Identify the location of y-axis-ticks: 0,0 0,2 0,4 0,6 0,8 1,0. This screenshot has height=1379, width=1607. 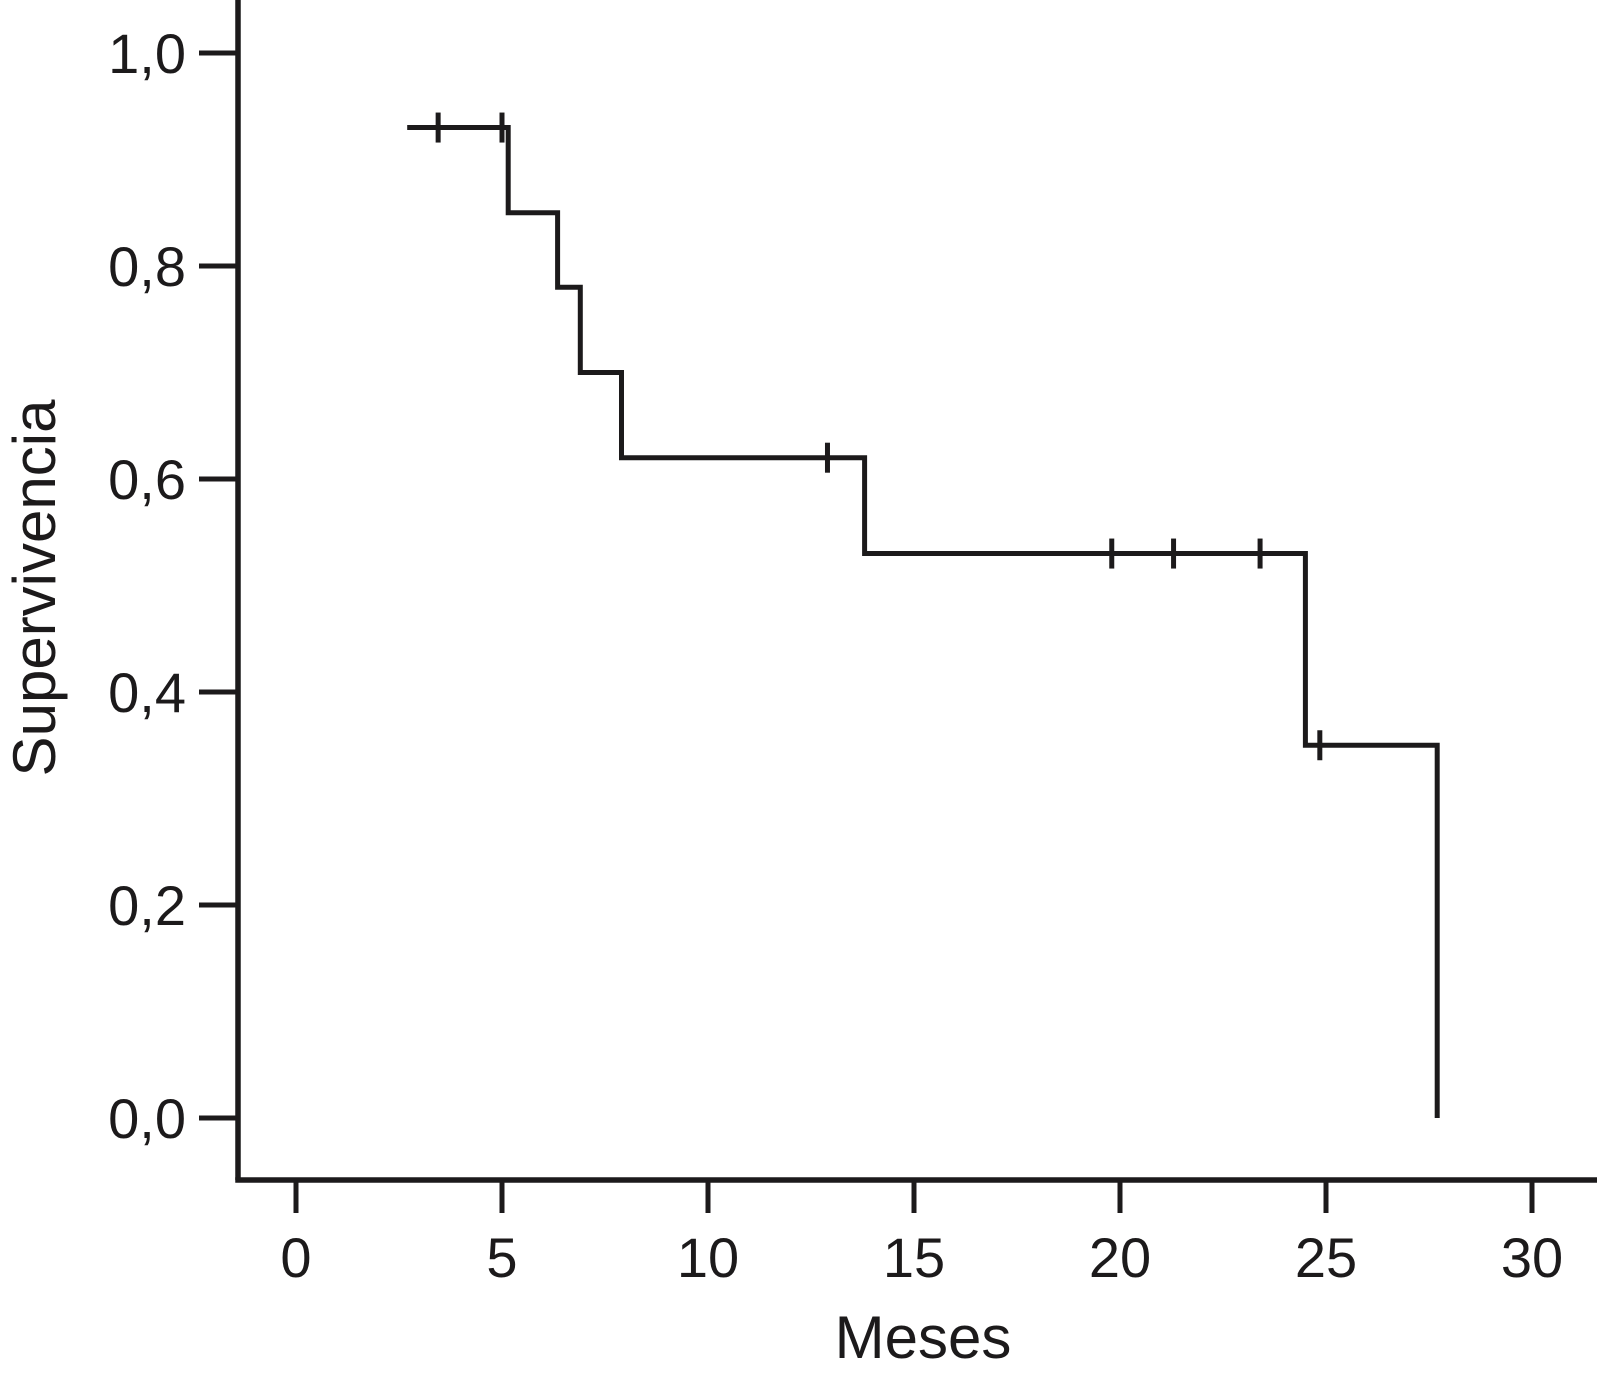
(173, 586).